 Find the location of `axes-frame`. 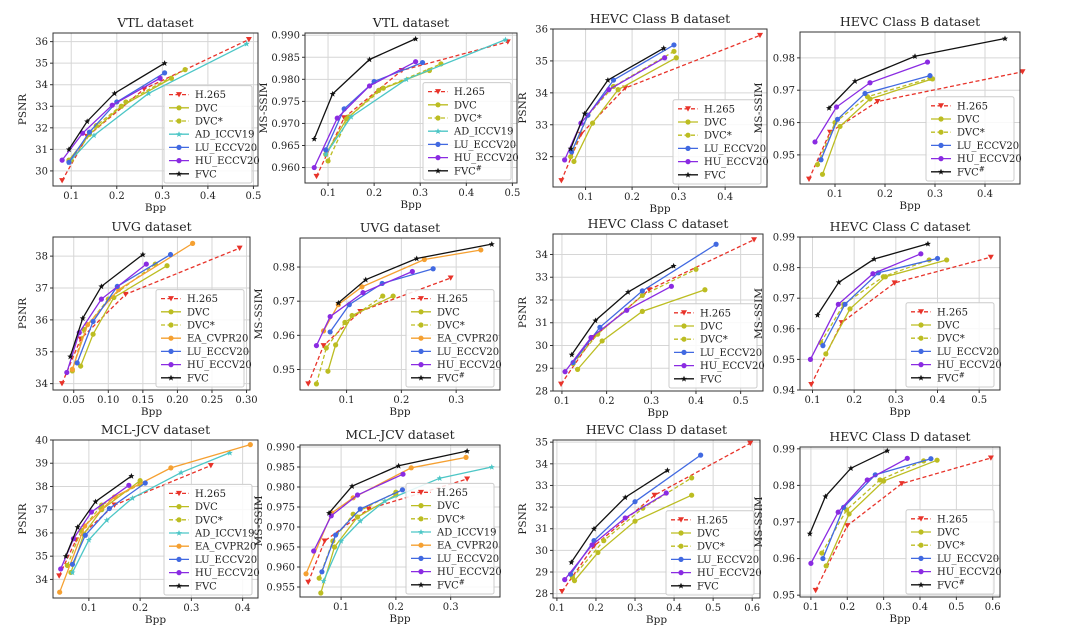

axes-frame is located at coordinates (151, 313).